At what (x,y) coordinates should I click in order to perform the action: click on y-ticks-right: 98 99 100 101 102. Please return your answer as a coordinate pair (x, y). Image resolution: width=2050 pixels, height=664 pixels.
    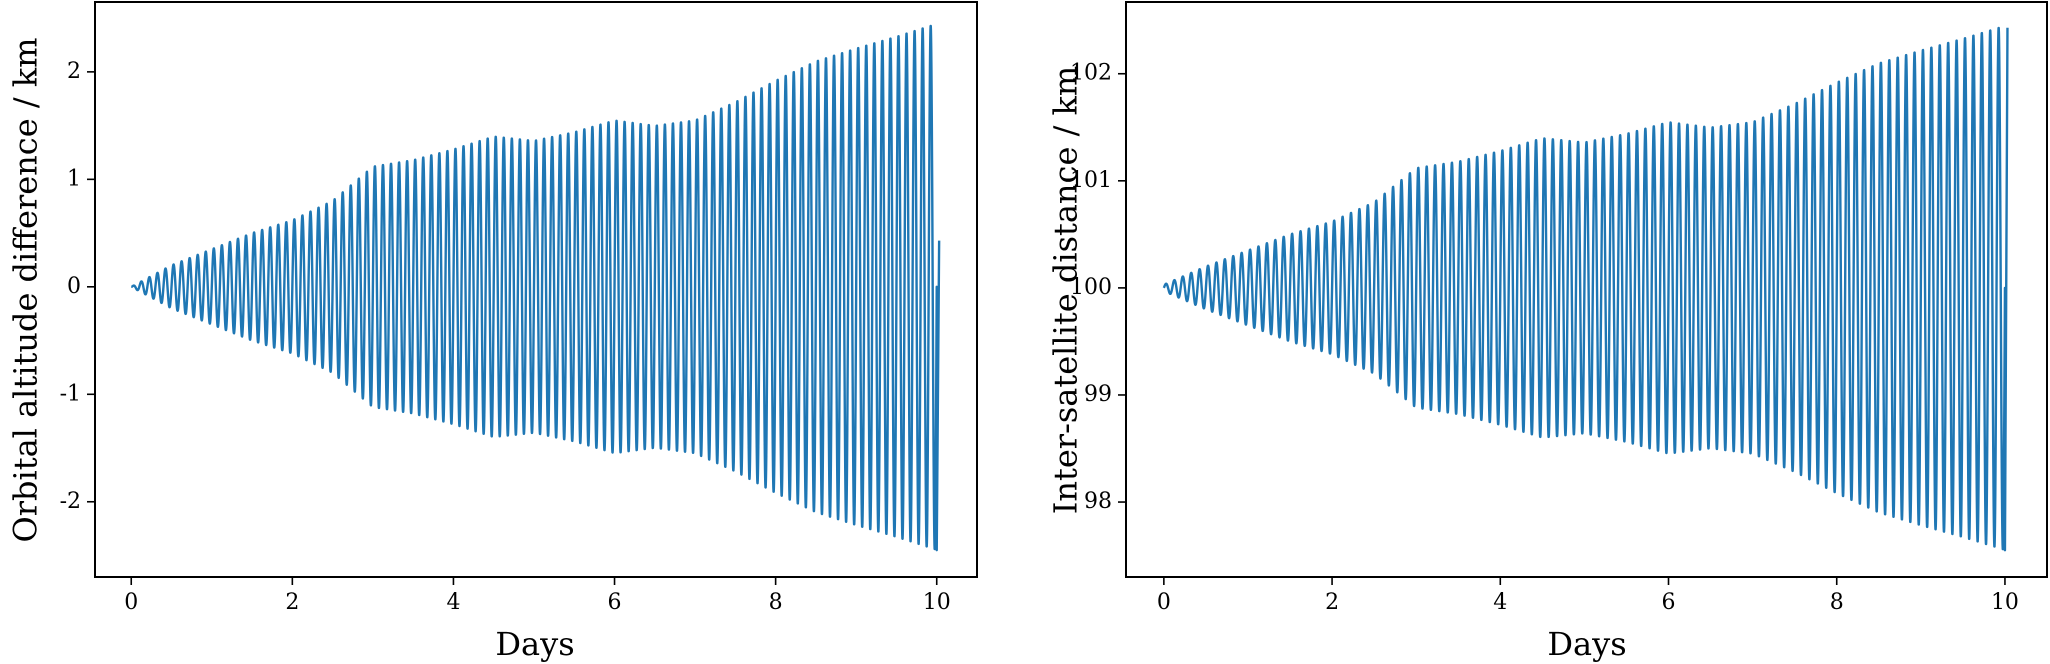
    Looking at the image, I should click on (1098, 287).